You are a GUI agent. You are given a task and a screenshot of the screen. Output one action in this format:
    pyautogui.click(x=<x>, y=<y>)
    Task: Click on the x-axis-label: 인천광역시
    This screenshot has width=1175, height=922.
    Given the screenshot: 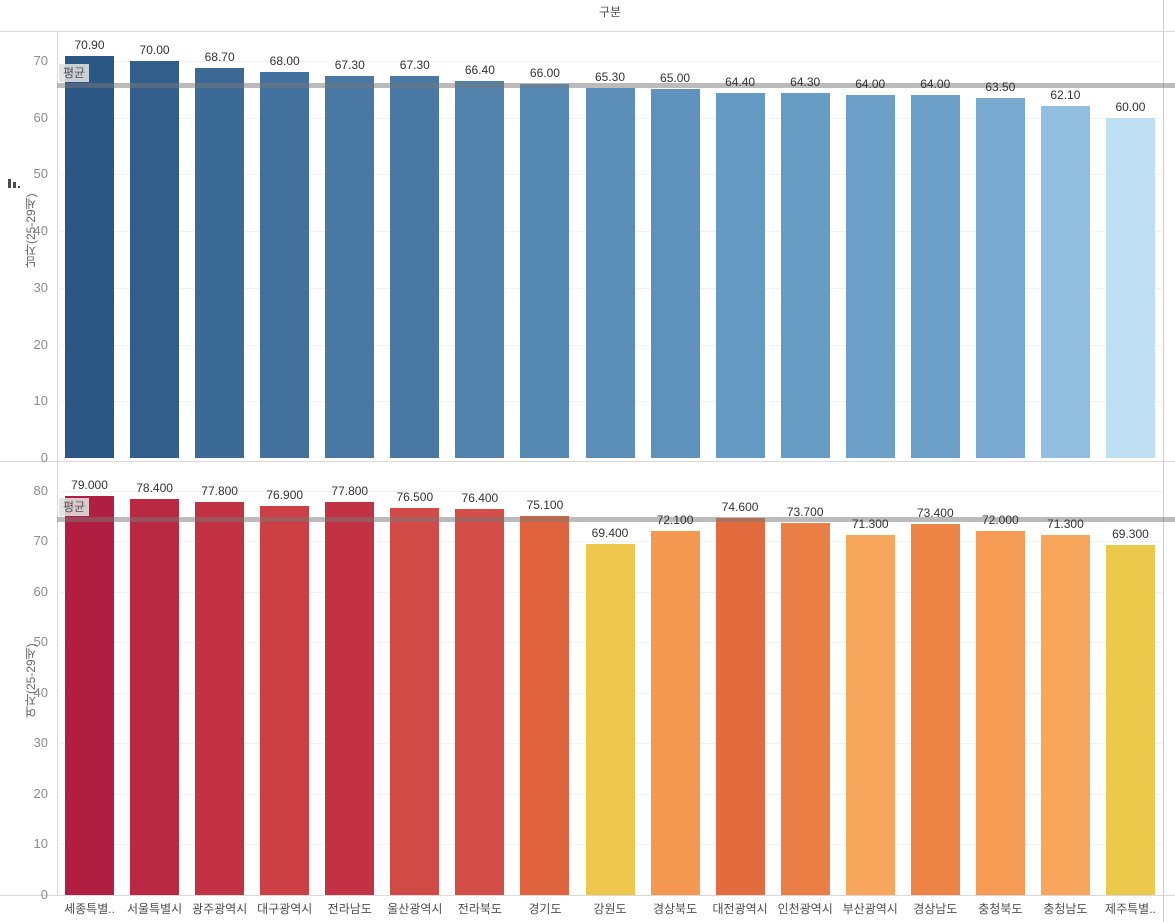 What is the action you would take?
    pyautogui.click(x=805, y=909)
    